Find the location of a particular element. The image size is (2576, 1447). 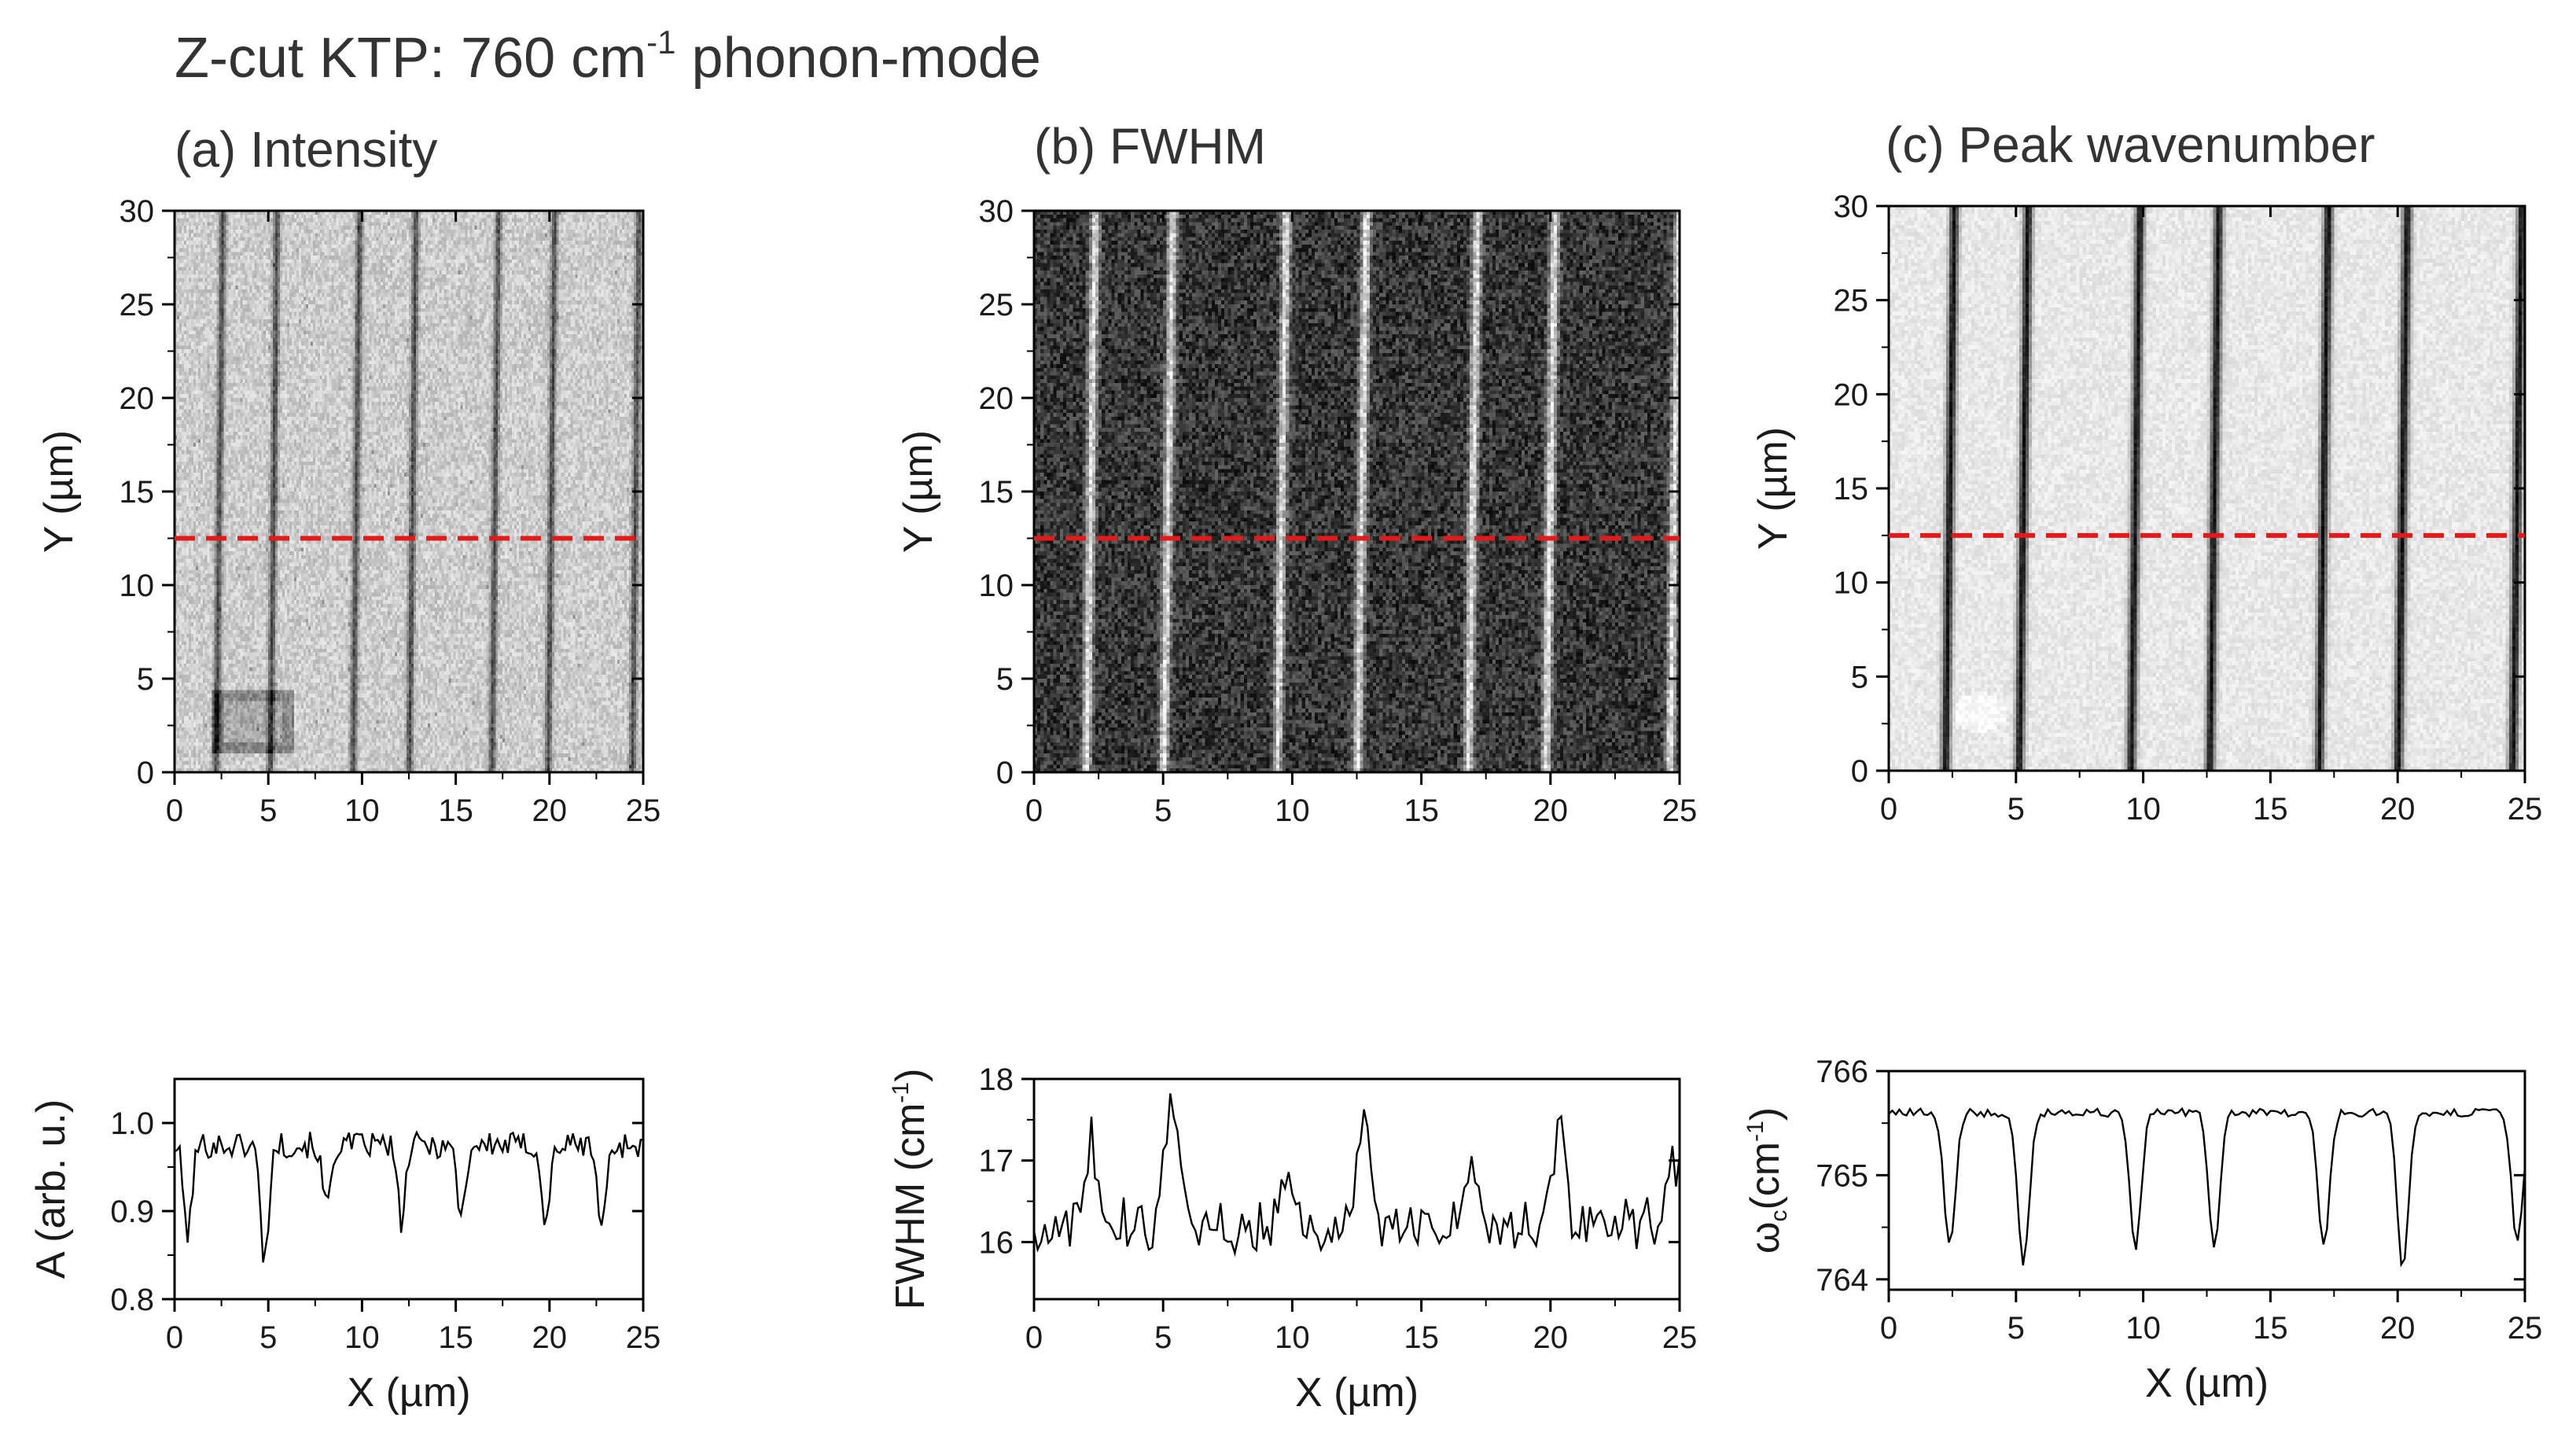

y-tick-label: 766 is located at coordinates (1842, 1072).